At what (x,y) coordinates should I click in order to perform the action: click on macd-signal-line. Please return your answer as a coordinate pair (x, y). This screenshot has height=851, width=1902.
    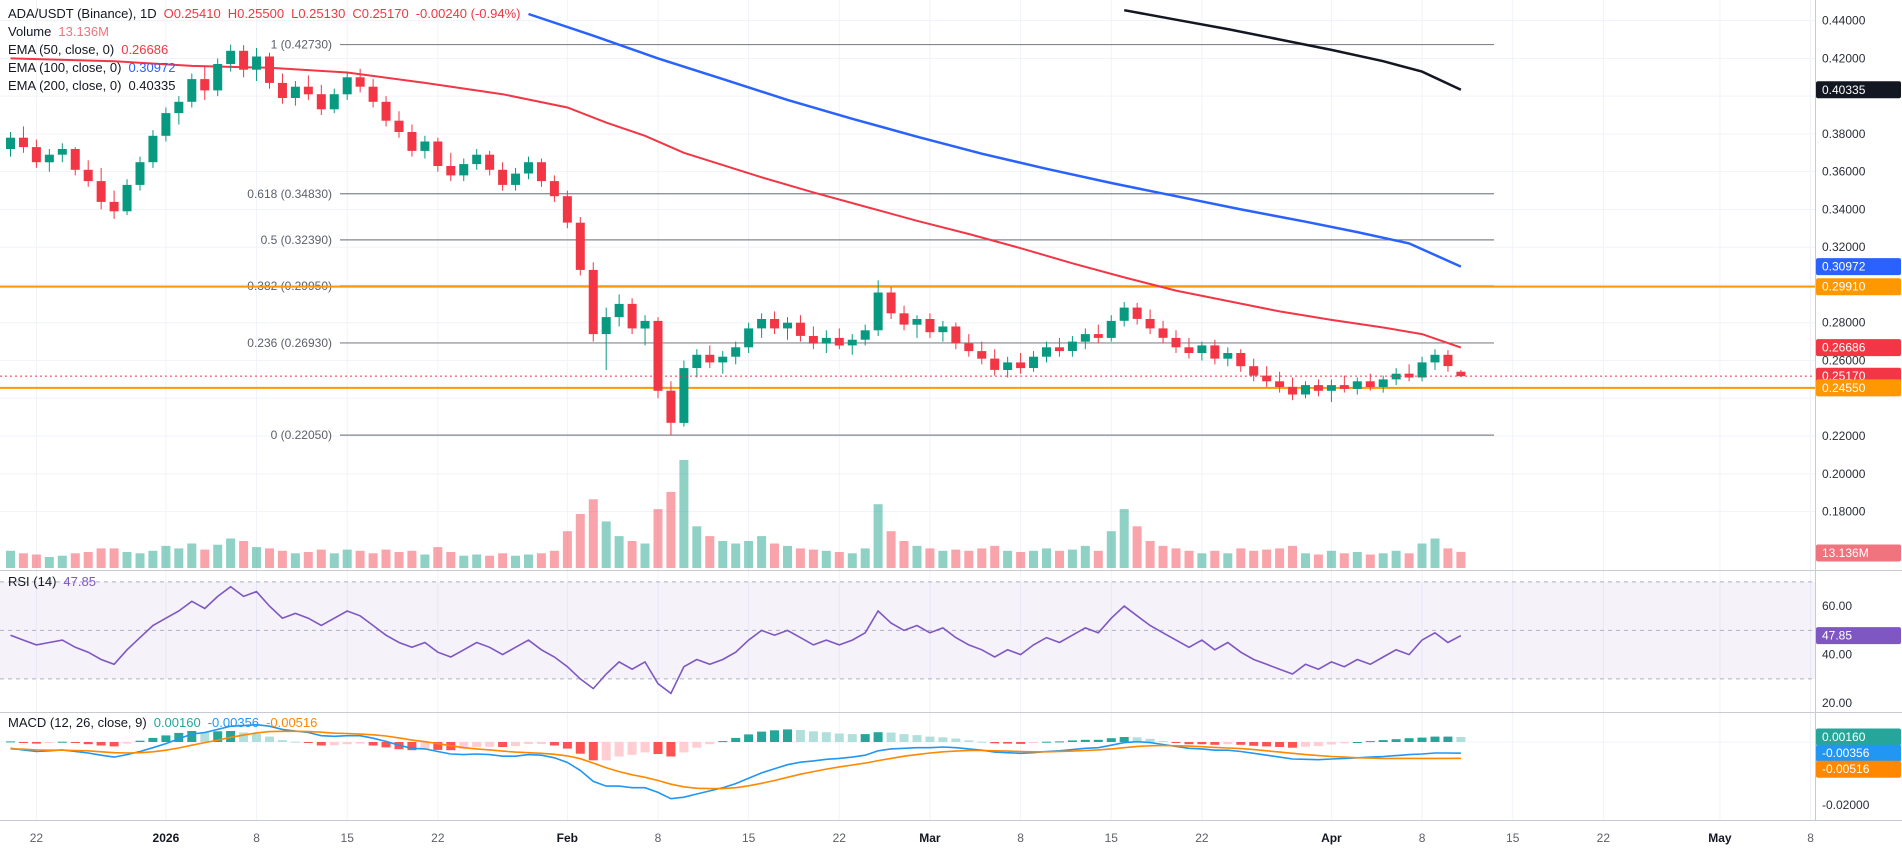
    Looking at the image, I should click on (735, 760).